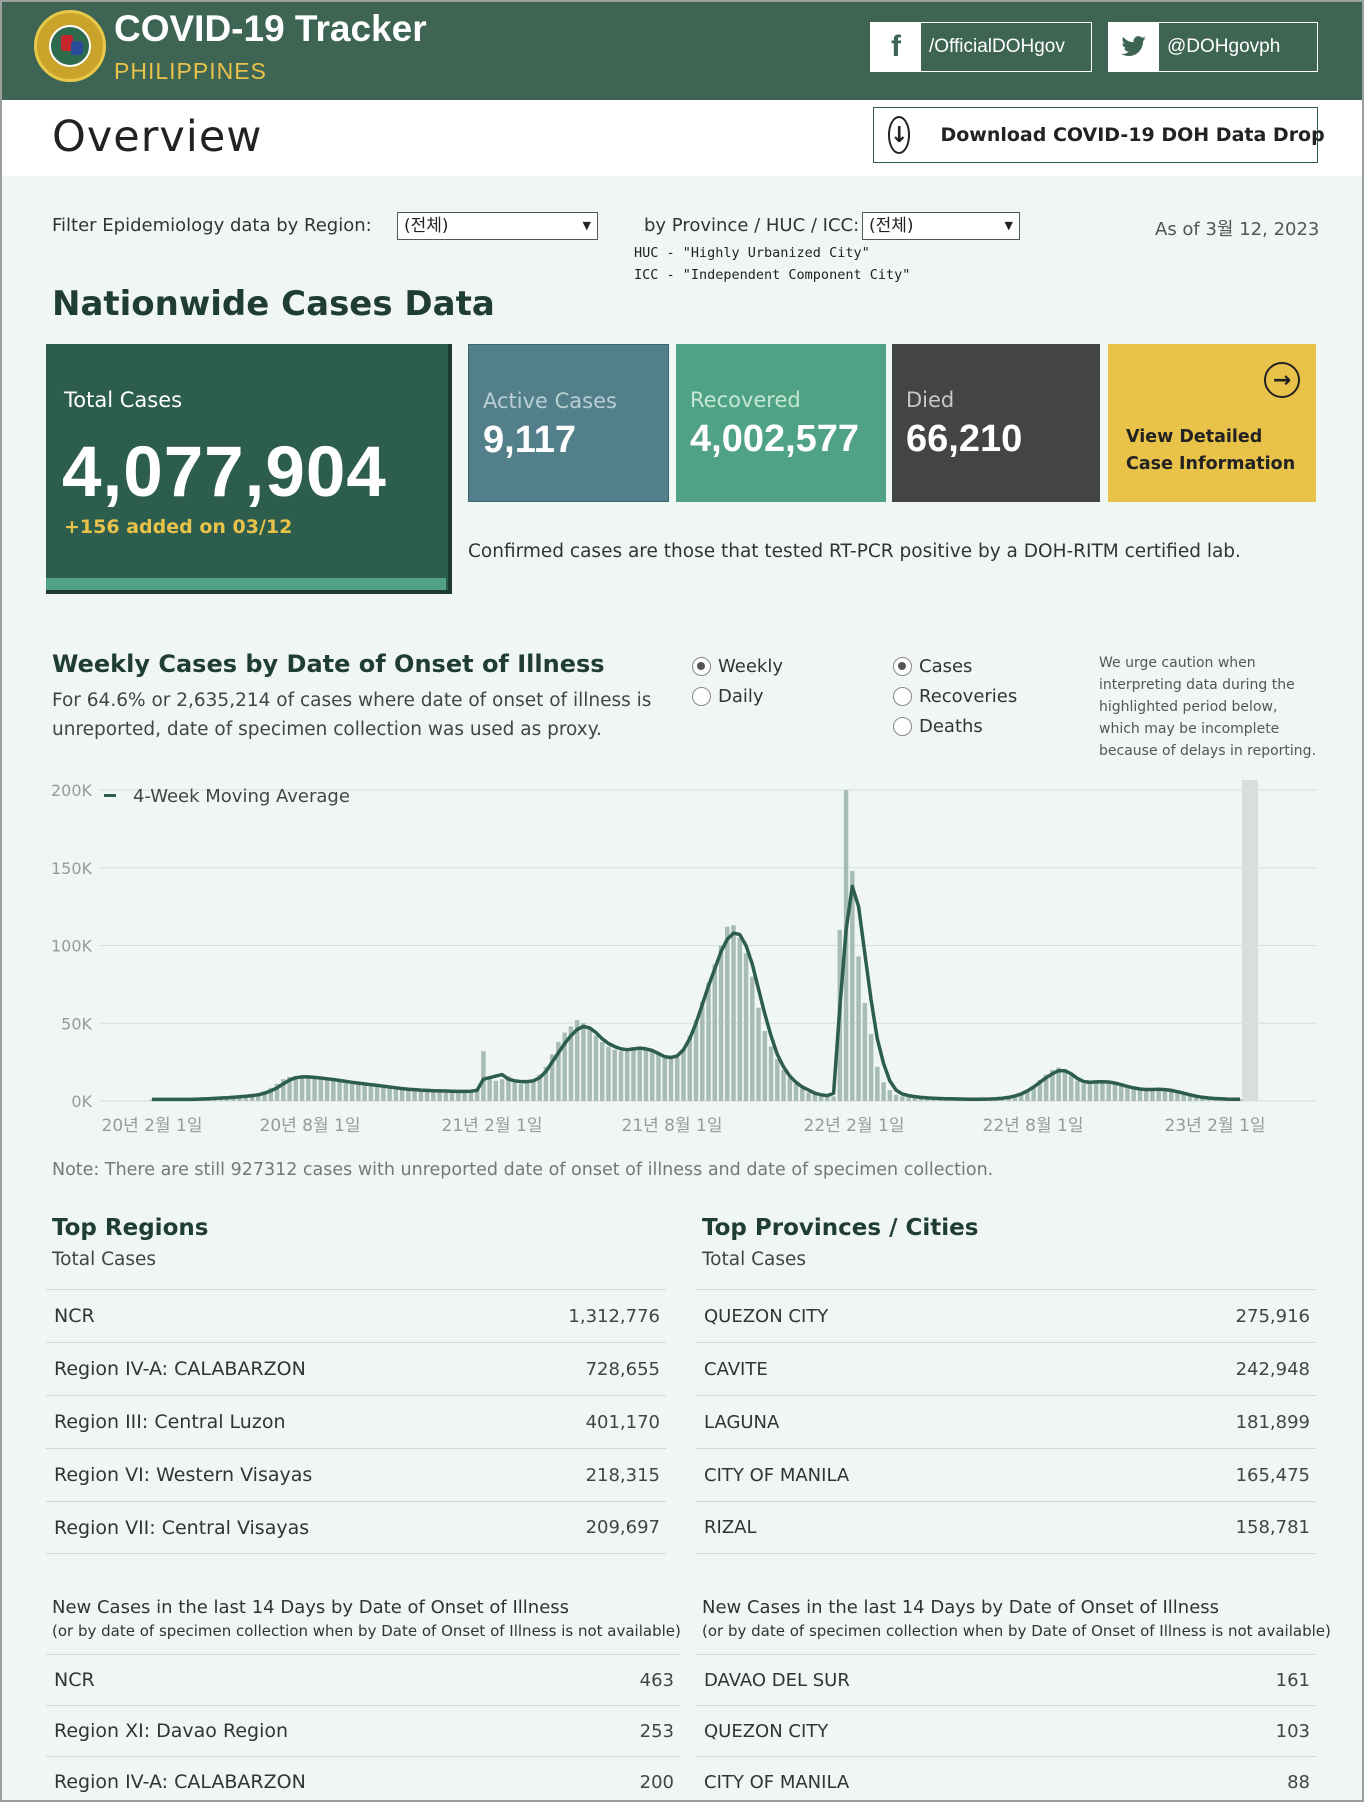 This screenshot has height=1802, width=1364. What do you see at coordinates (1006, 1779) in the screenshot?
I see `table-row: CITY OF MANILA 88` at bounding box center [1006, 1779].